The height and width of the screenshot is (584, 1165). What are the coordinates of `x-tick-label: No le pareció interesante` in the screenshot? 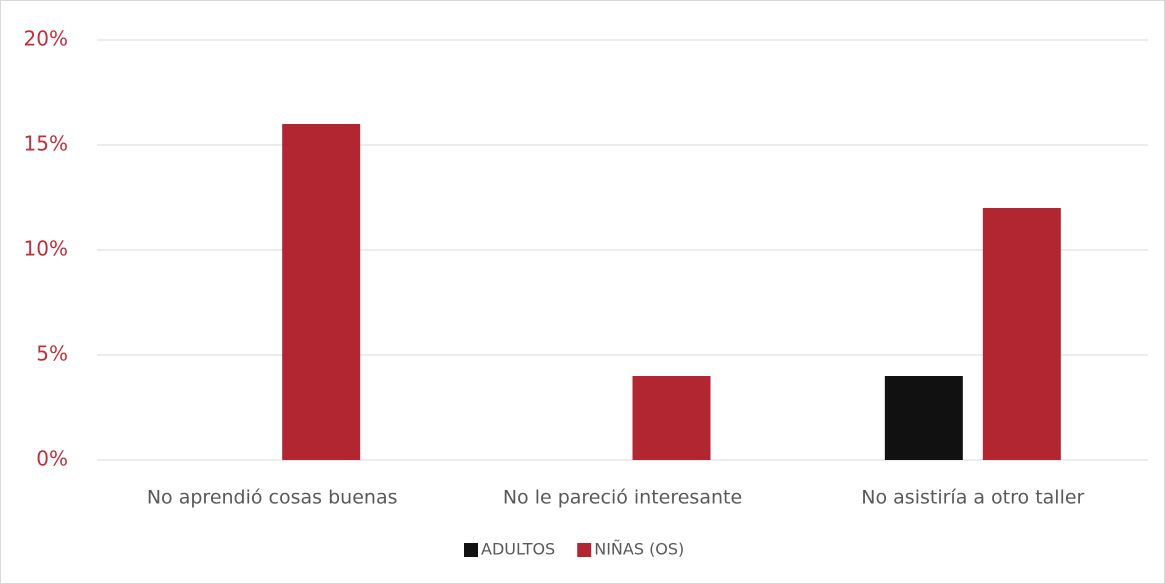 It's located at (622, 498).